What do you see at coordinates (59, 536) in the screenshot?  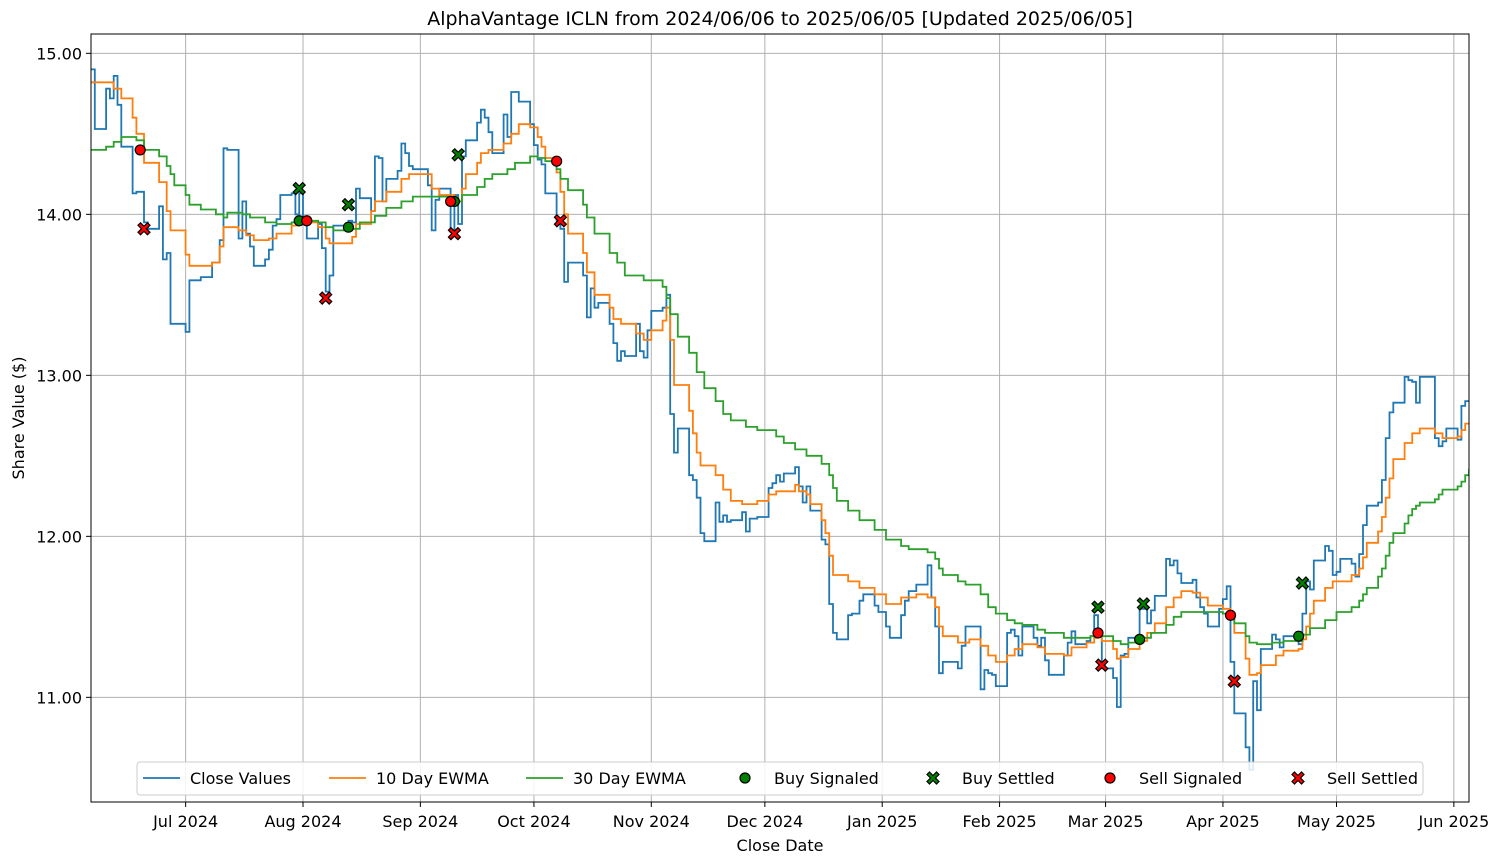 I see `y-tick-label: 12.00` at bounding box center [59, 536].